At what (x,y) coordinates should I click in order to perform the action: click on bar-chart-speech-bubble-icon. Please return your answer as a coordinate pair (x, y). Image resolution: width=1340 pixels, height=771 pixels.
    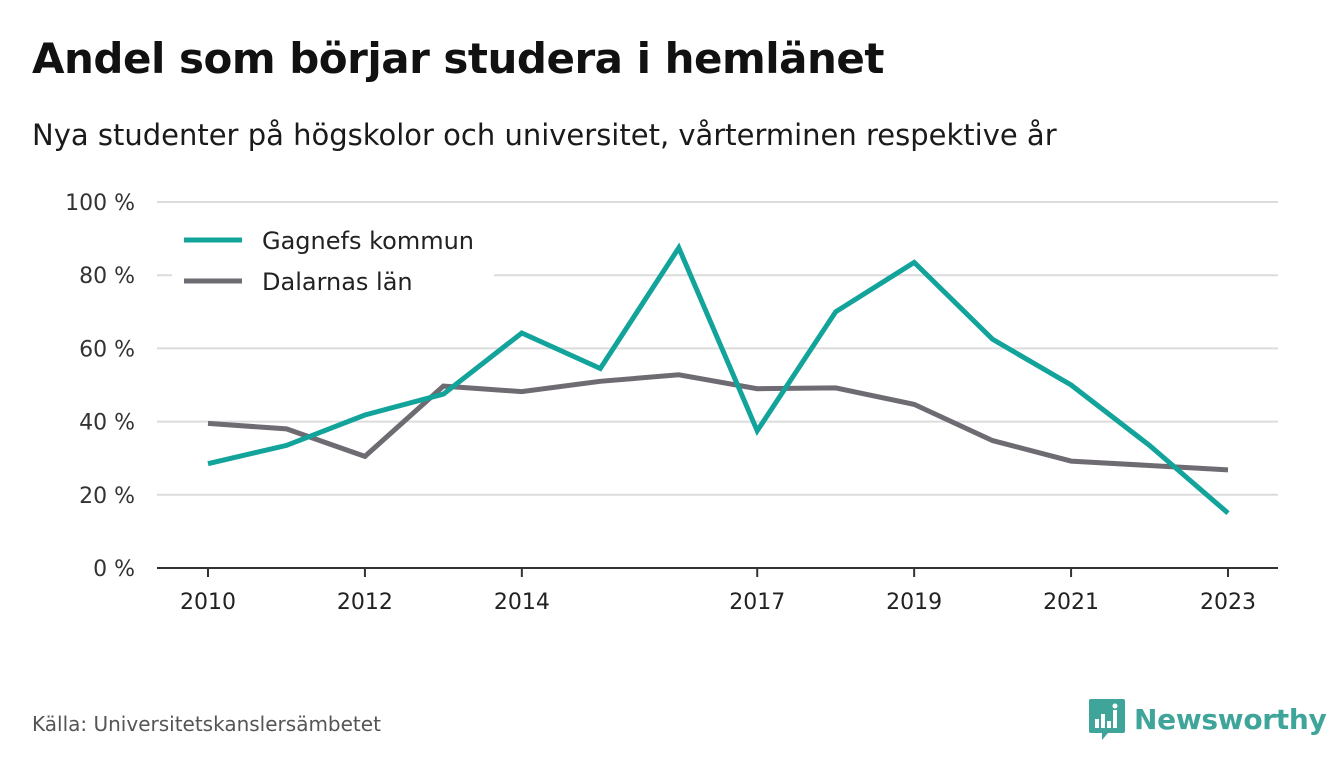
    Looking at the image, I should click on (1107, 719).